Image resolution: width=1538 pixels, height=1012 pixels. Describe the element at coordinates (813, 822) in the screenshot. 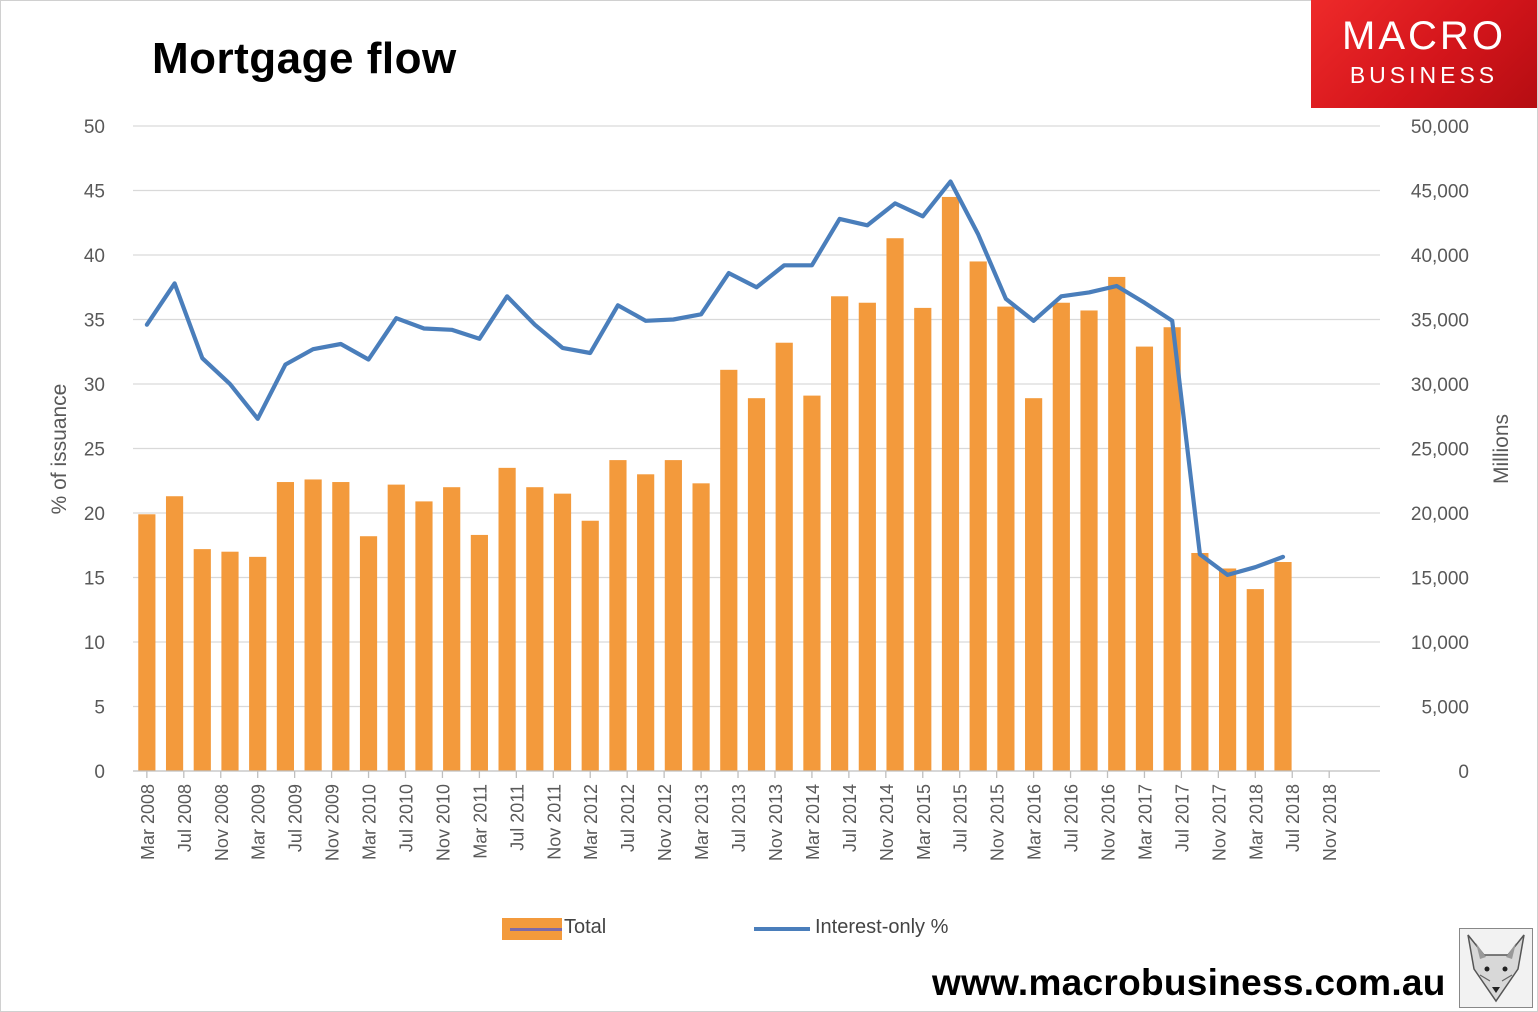

I see `x-tick-label: Mar 2014` at that location.